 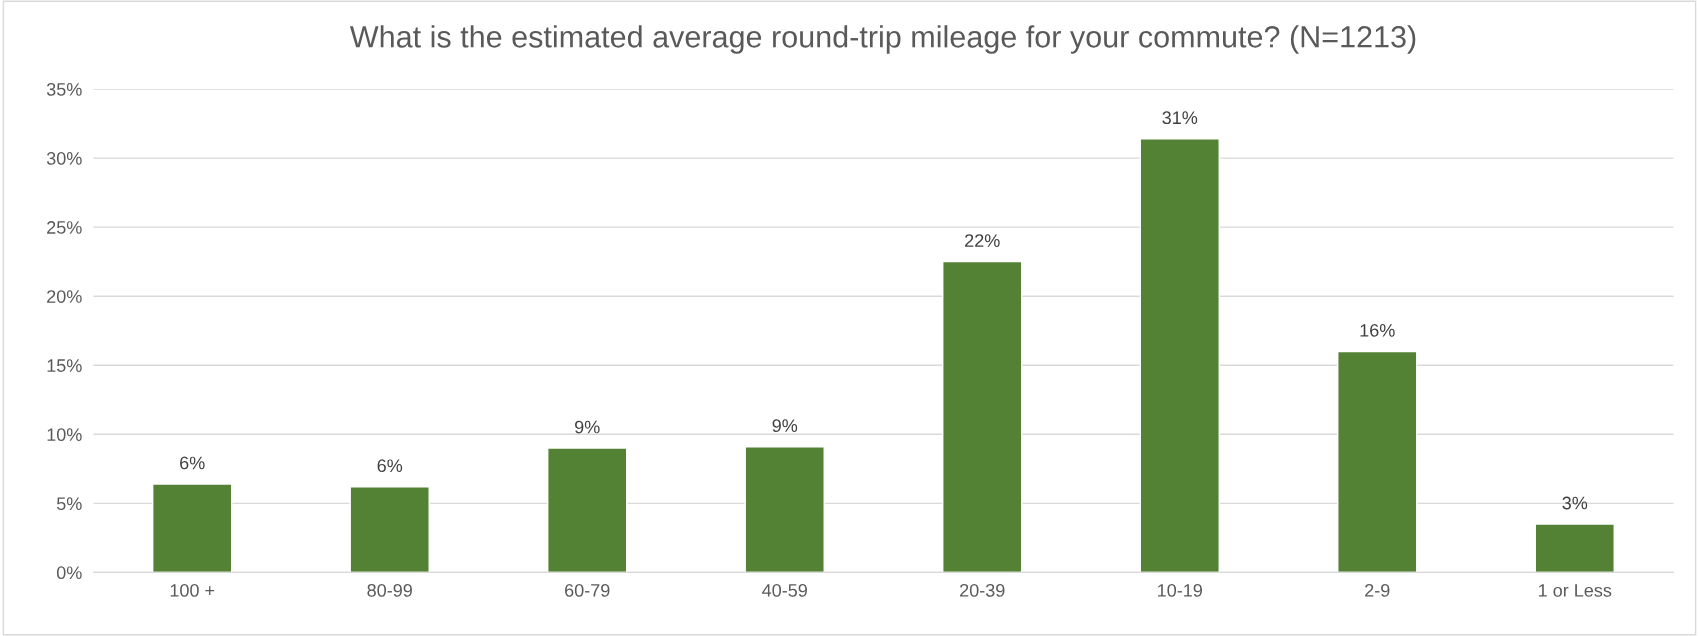 What do you see at coordinates (1377, 590) in the screenshot?
I see `x-tick-label: 2-9` at bounding box center [1377, 590].